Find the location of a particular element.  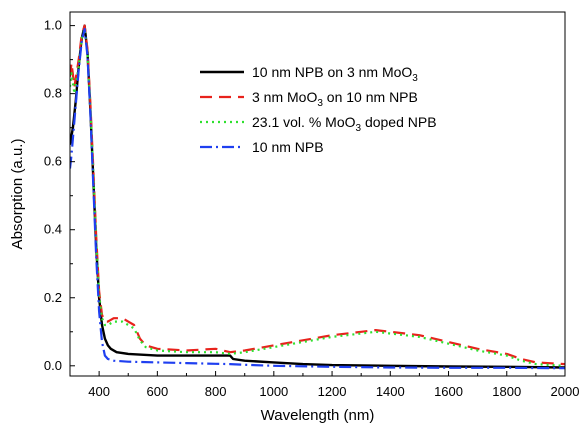

x-axis-title: Wavelength (nm) is located at coordinates (318, 415).